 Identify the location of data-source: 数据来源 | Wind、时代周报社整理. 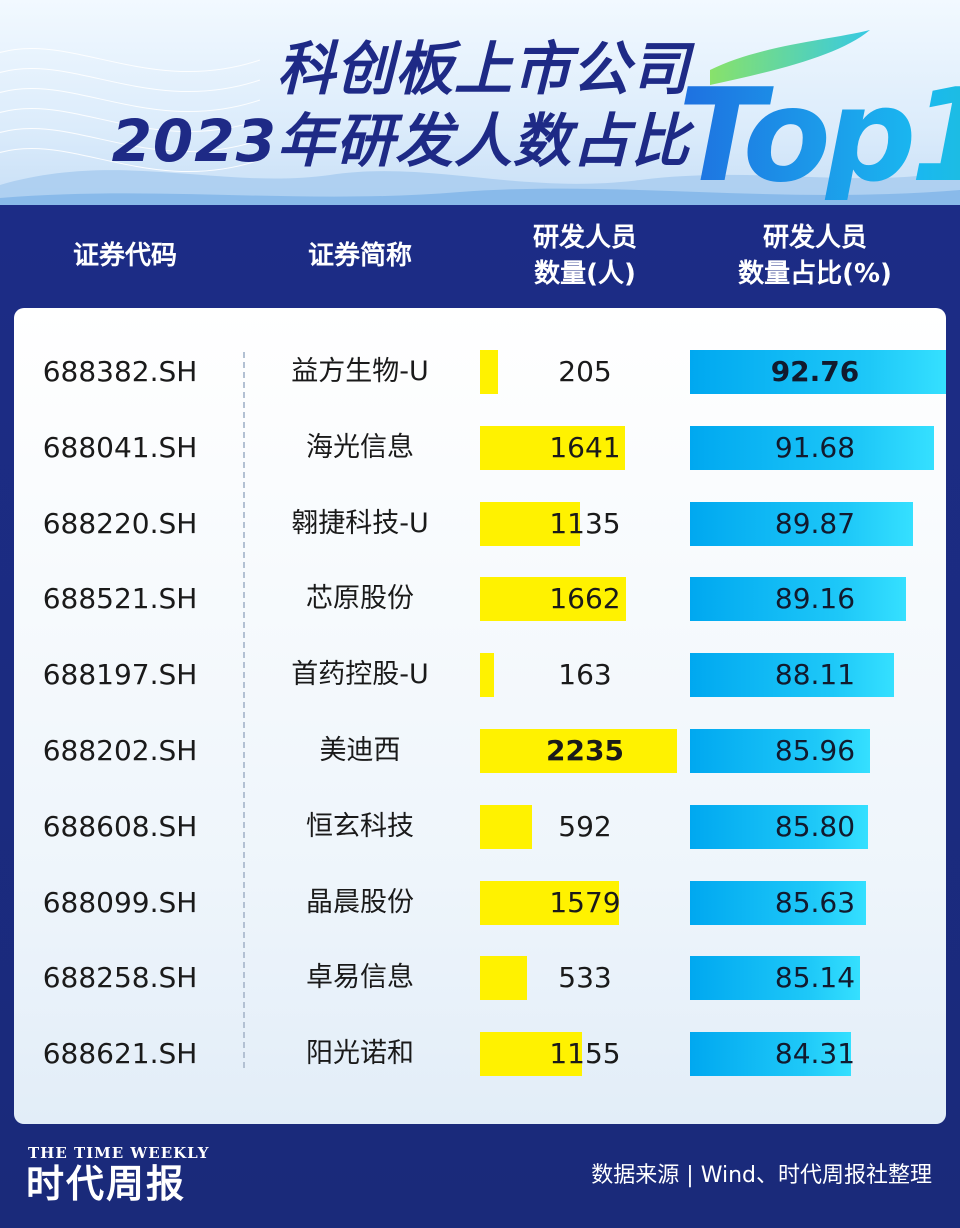
(761, 1175).